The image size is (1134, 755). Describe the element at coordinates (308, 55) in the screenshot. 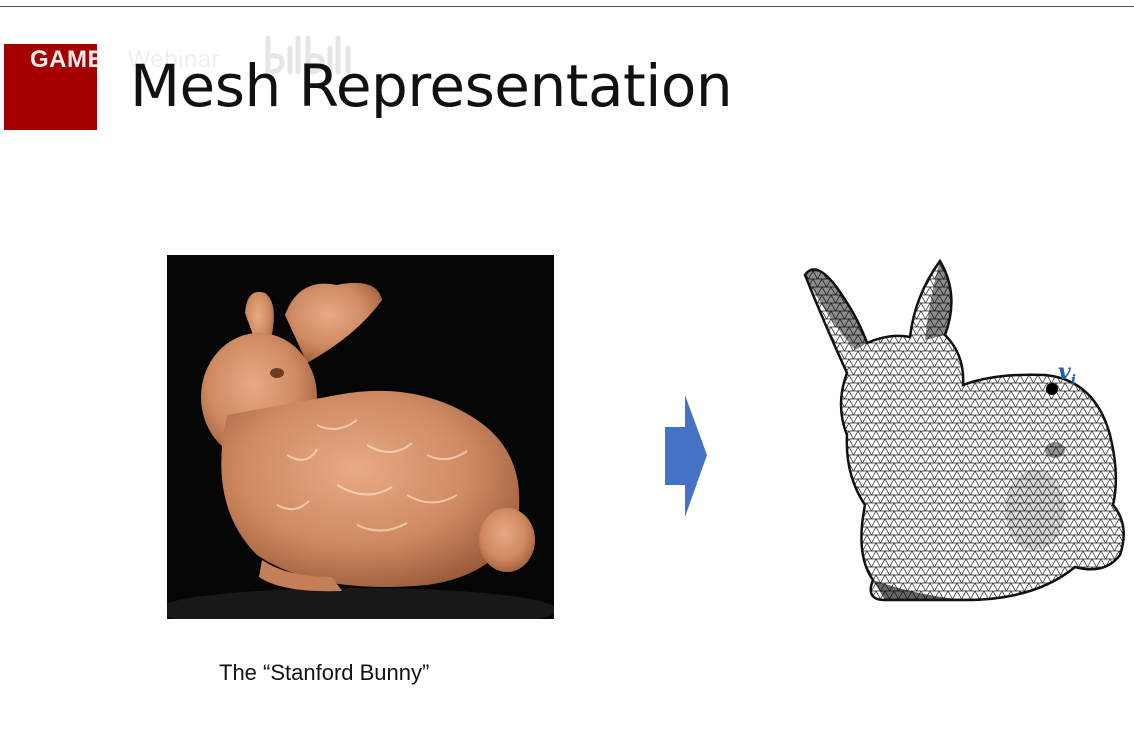

I see `bilibili-logo-icon` at that location.